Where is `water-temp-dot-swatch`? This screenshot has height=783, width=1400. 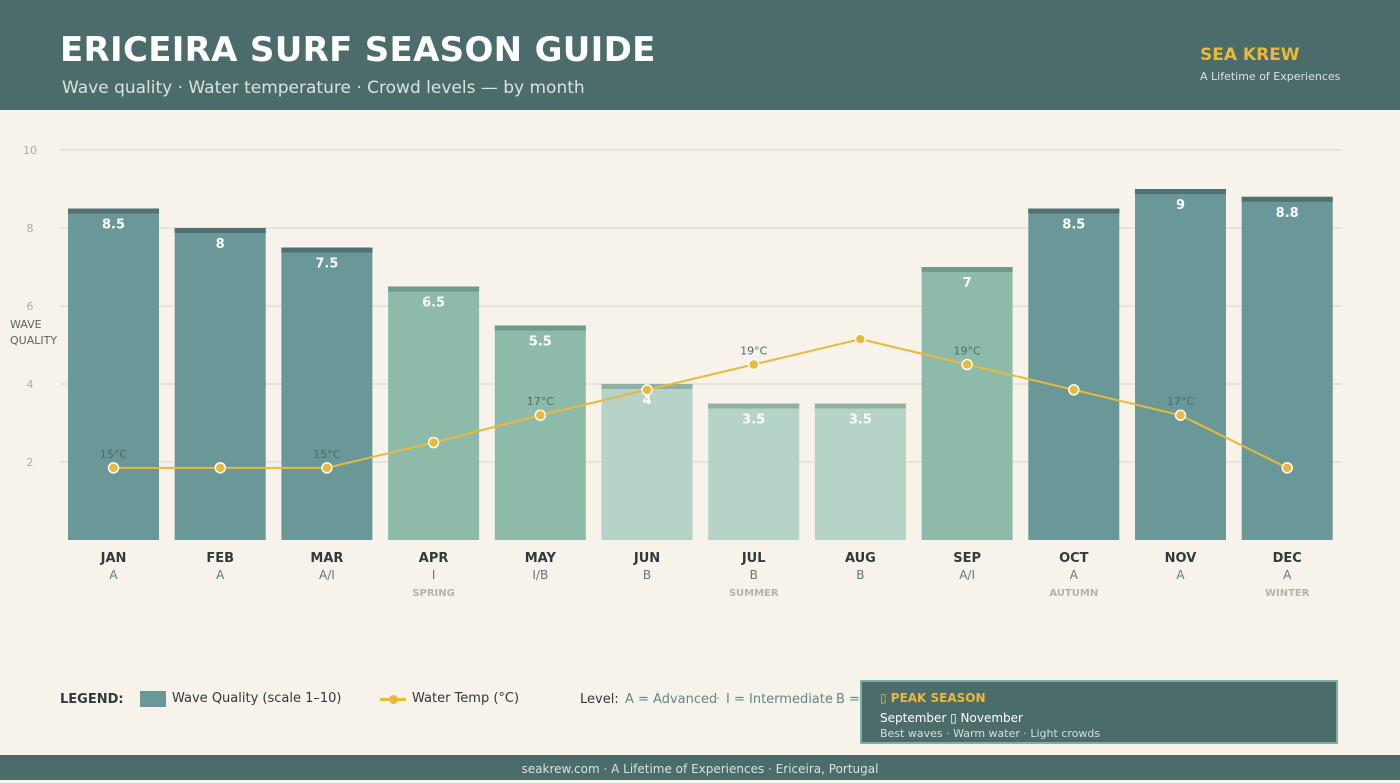
water-temp-dot-swatch is located at coordinates (393, 699).